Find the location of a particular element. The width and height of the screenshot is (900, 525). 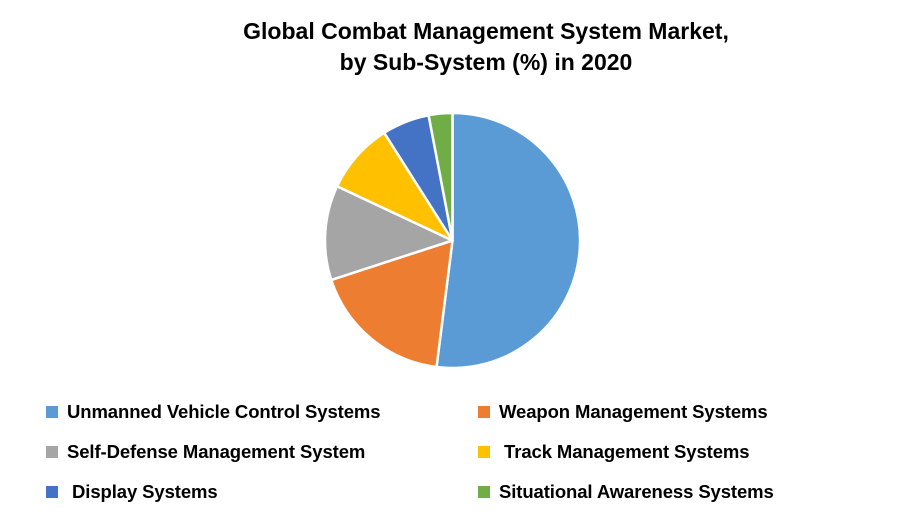

legend-label: Self-Defense Management System is located at coordinates (216, 451).